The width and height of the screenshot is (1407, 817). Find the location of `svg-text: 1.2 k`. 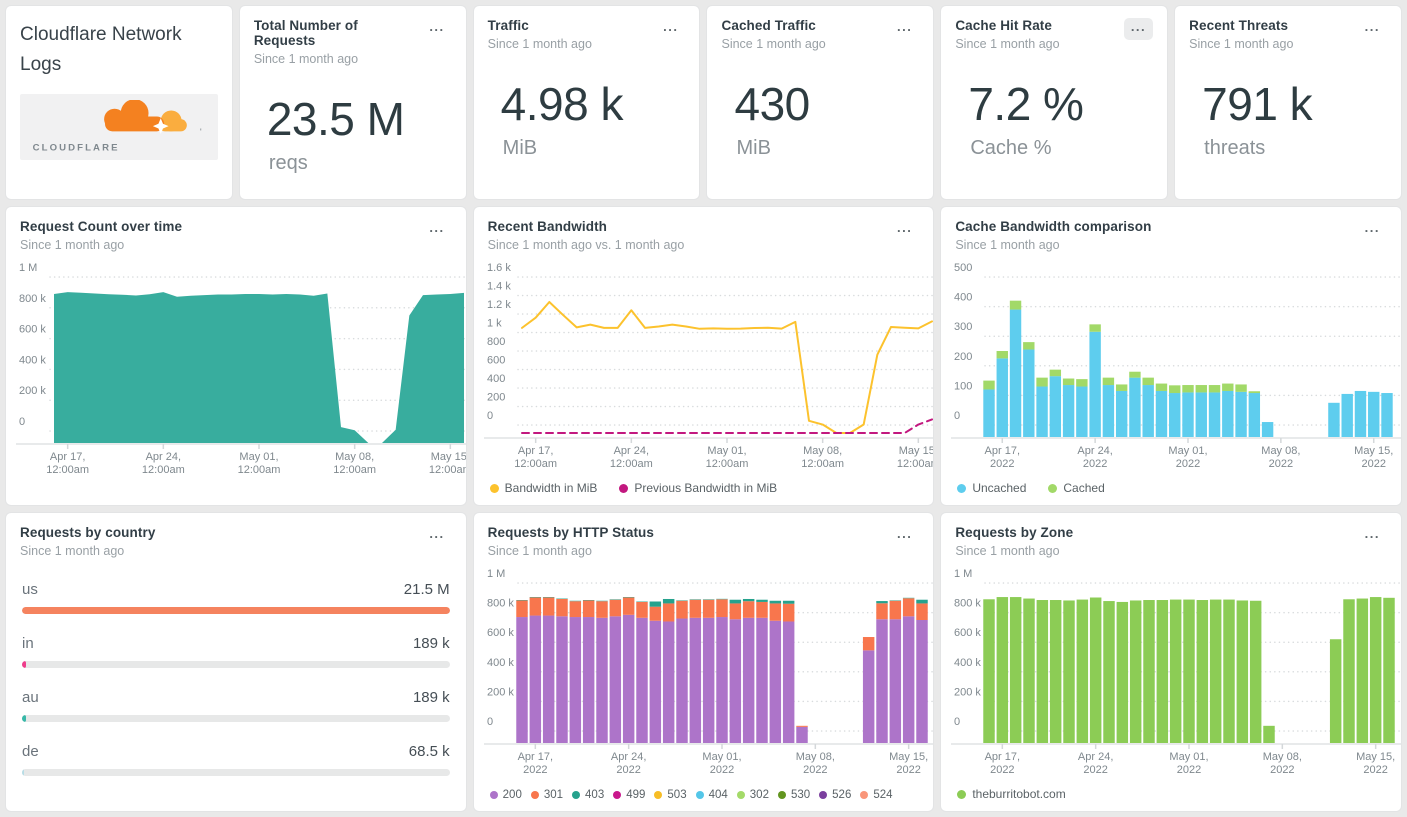

svg-text: 1.2 k is located at coordinates (499, 305).